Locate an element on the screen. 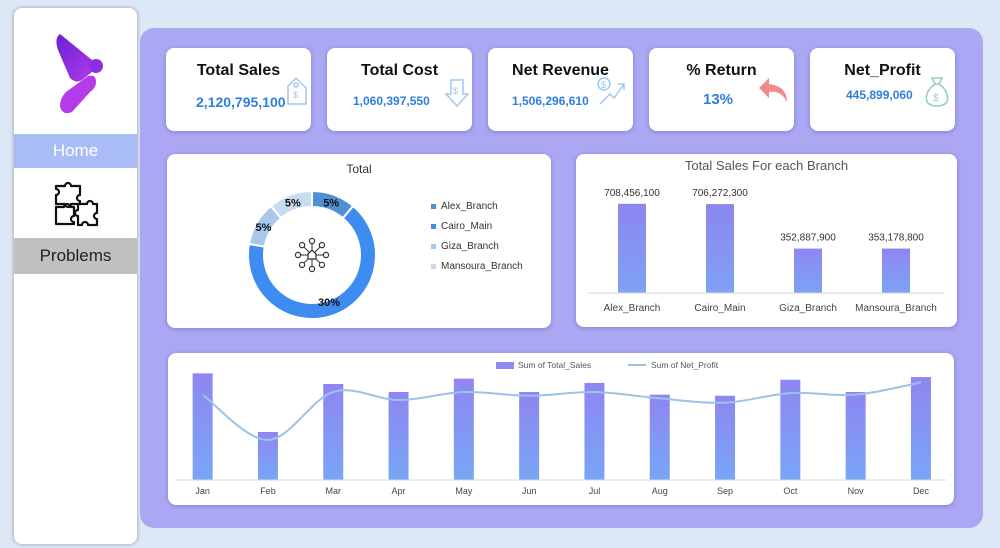 The width and height of the screenshot is (1000, 548). donut-chart: 5% 30% 5% 5% is located at coordinates (312, 254).